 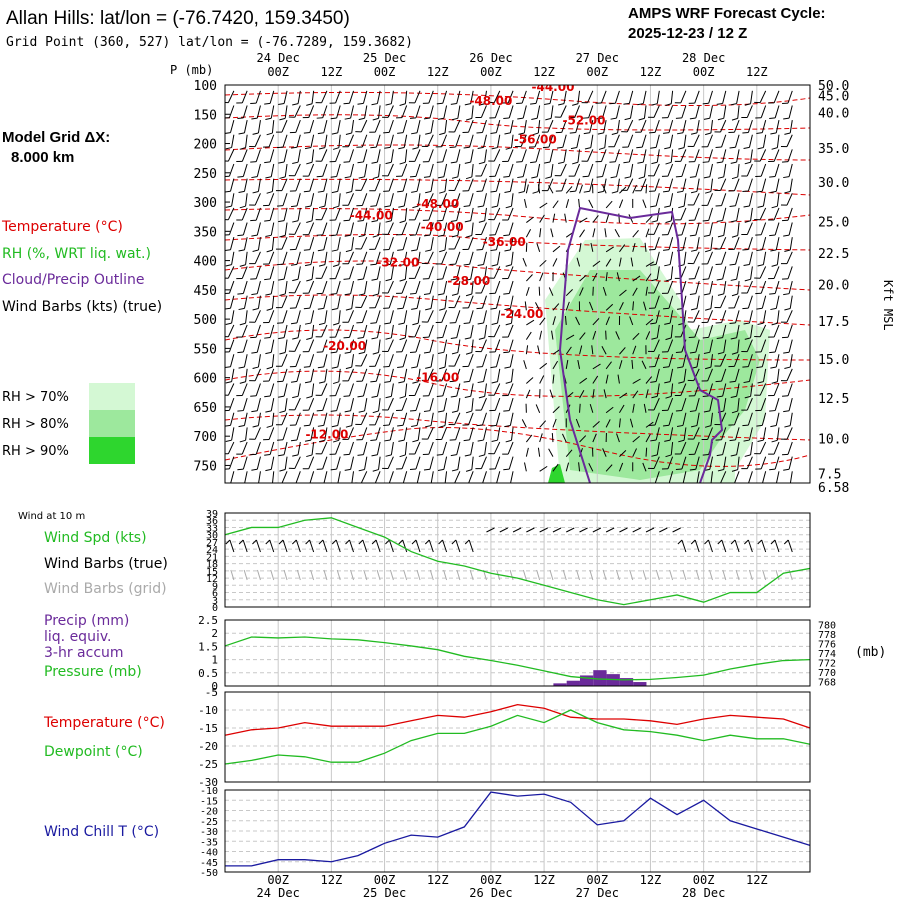 I want to click on grid-wind-barb, so click(x=511, y=575).